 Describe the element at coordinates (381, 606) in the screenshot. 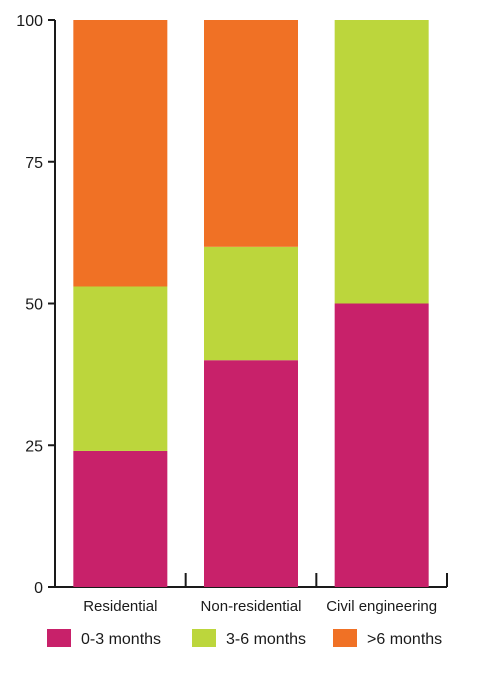

I see `category-label: Civil engineering` at that location.